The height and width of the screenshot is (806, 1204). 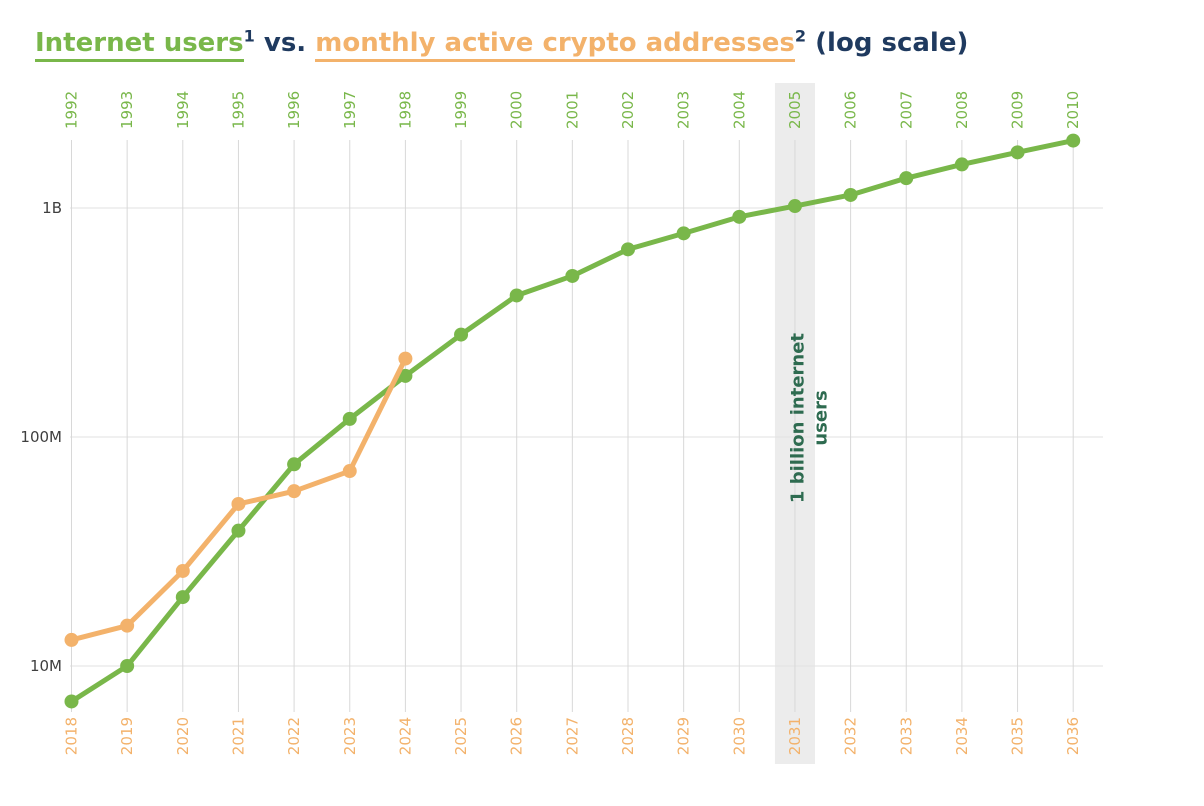 What do you see at coordinates (461, 736) in the screenshot?
I see `bottom-axis-year-label: 2025` at bounding box center [461, 736].